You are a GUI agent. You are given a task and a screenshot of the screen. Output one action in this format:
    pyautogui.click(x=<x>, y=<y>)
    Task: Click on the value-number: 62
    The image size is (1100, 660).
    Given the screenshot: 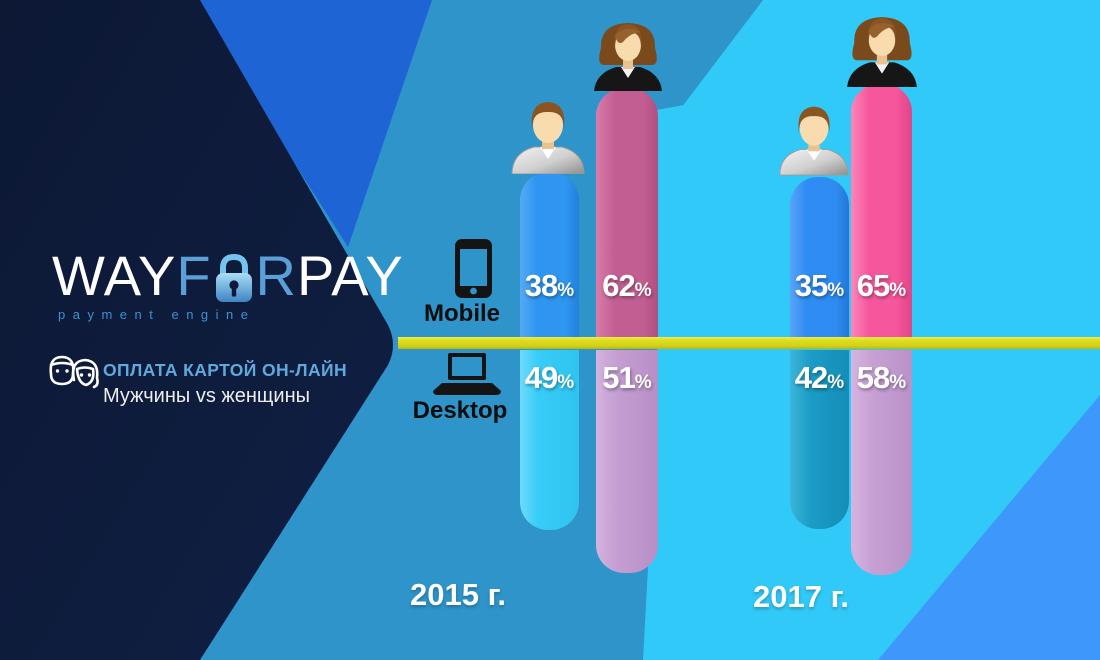 What is the action you would take?
    pyautogui.click(x=618, y=285)
    